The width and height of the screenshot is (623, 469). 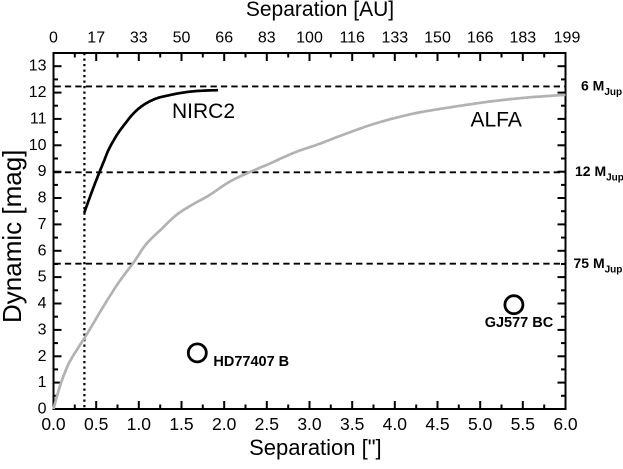 What do you see at coordinates (267, 424) in the screenshot?
I see `svg-text: 2.5` at bounding box center [267, 424].